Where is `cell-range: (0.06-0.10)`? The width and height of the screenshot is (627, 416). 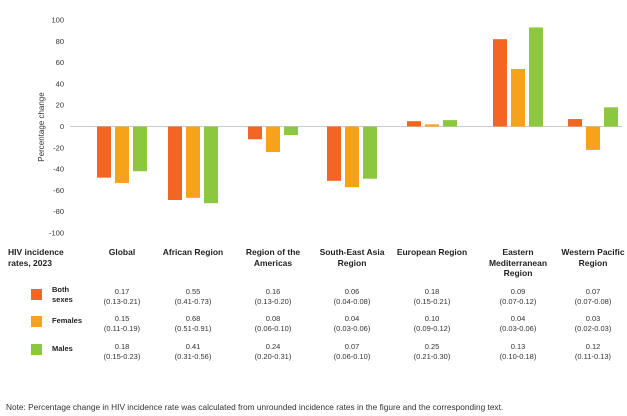
cell-range: (0.06-0.10) is located at coordinates (352, 356).